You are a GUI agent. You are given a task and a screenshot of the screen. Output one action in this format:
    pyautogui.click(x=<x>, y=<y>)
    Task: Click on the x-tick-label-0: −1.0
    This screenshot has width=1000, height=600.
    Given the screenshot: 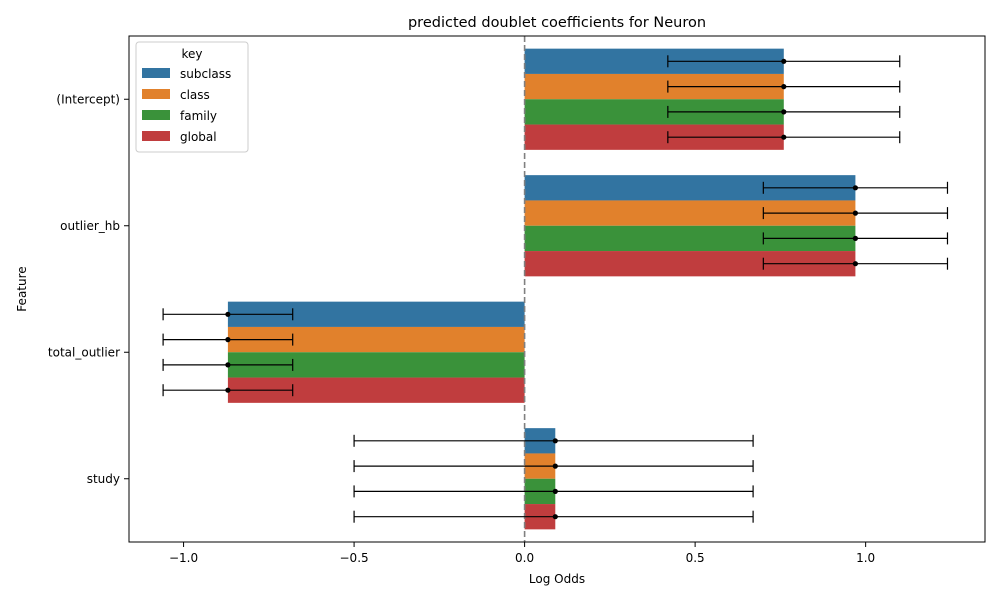 What is the action you would take?
    pyautogui.click(x=183, y=558)
    